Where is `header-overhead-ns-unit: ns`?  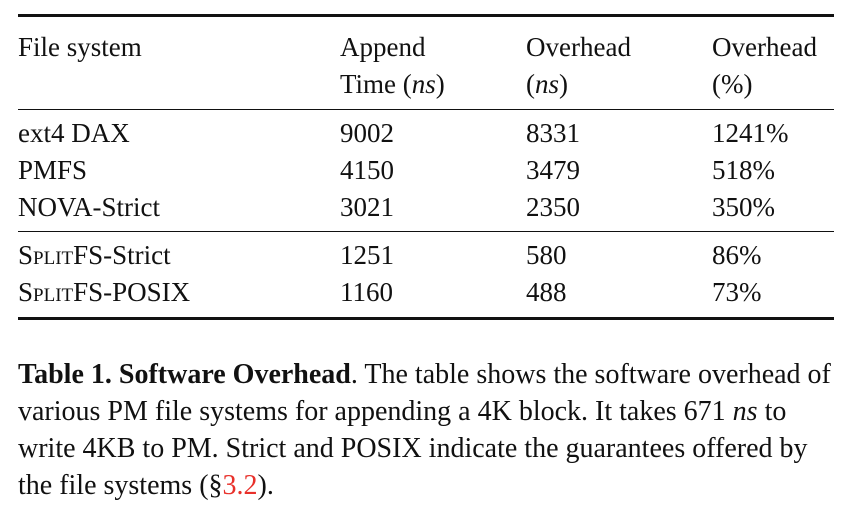 header-overhead-ns-unit: ns is located at coordinates (547, 84).